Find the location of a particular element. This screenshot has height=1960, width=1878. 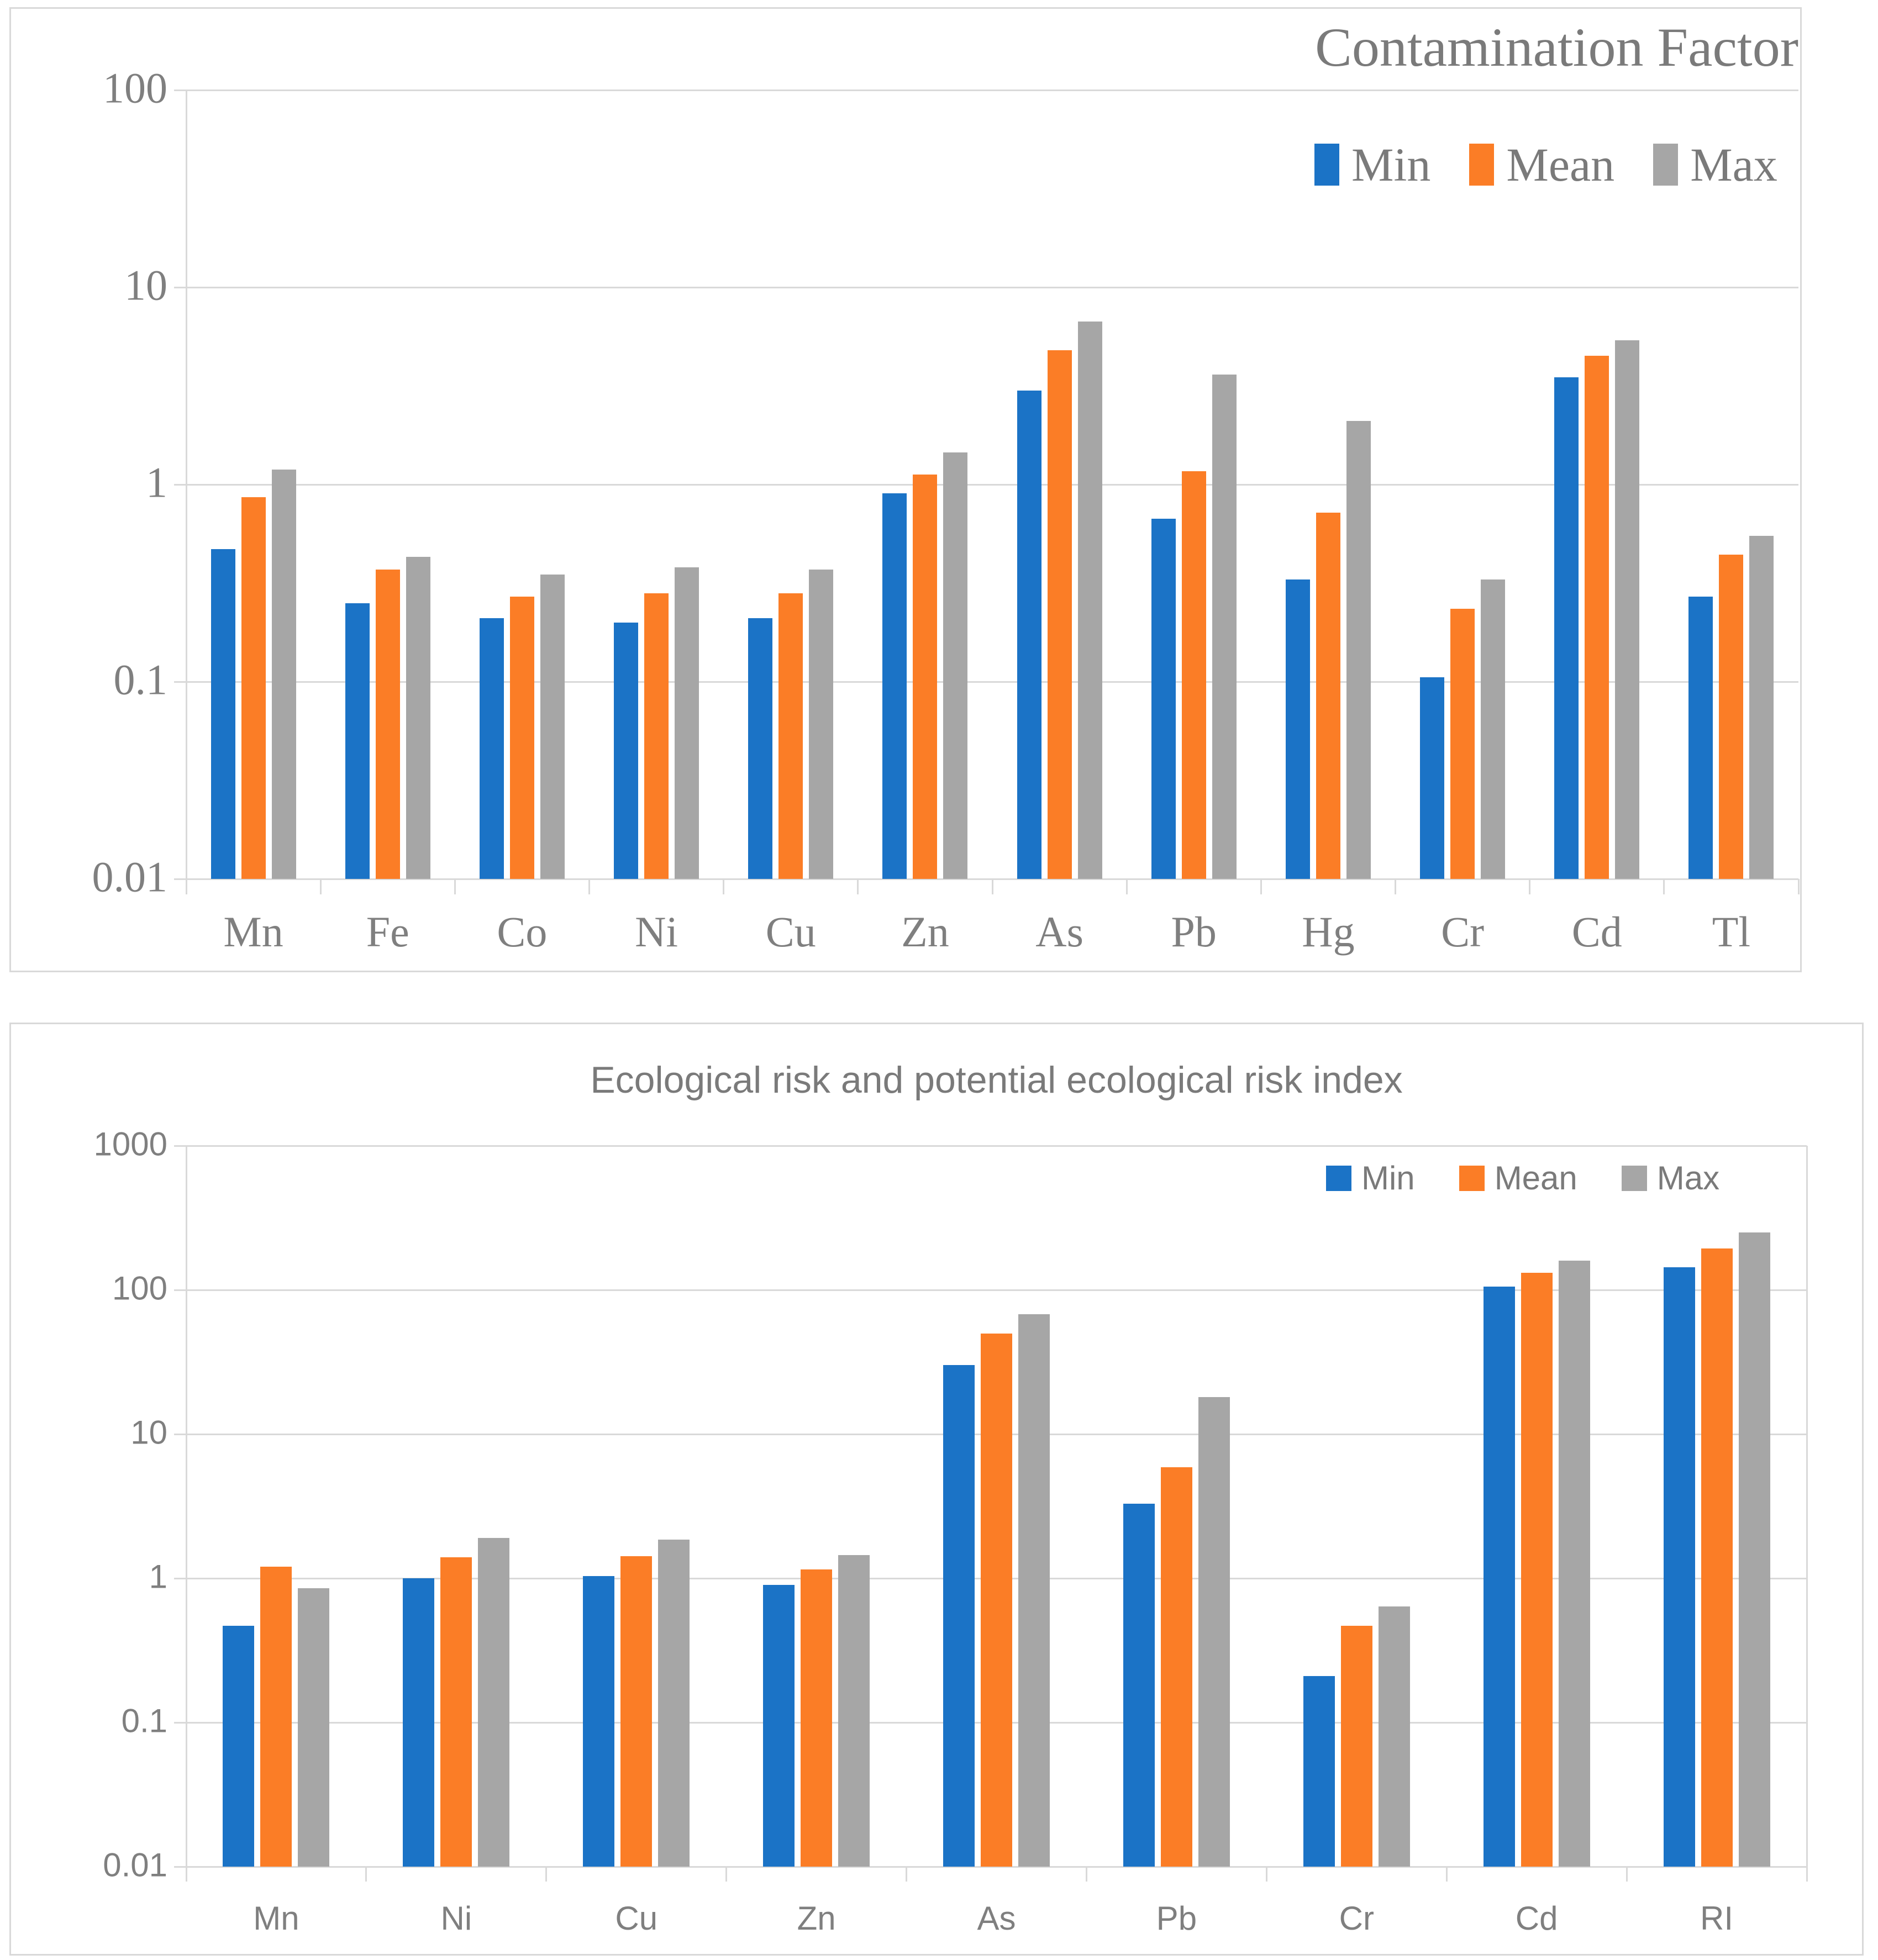

max-bar-As is located at coordinates (1089, 600).